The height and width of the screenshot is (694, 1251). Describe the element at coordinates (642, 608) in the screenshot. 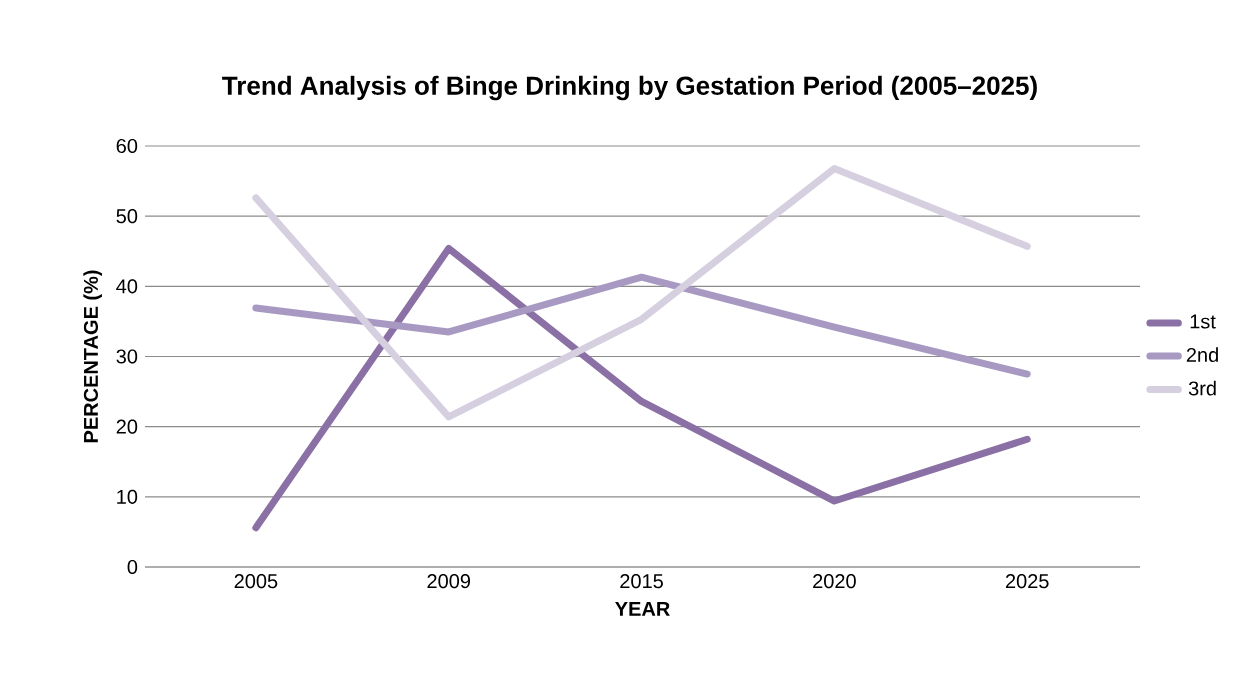

I see `x-axis-title: YEAR` at that location.